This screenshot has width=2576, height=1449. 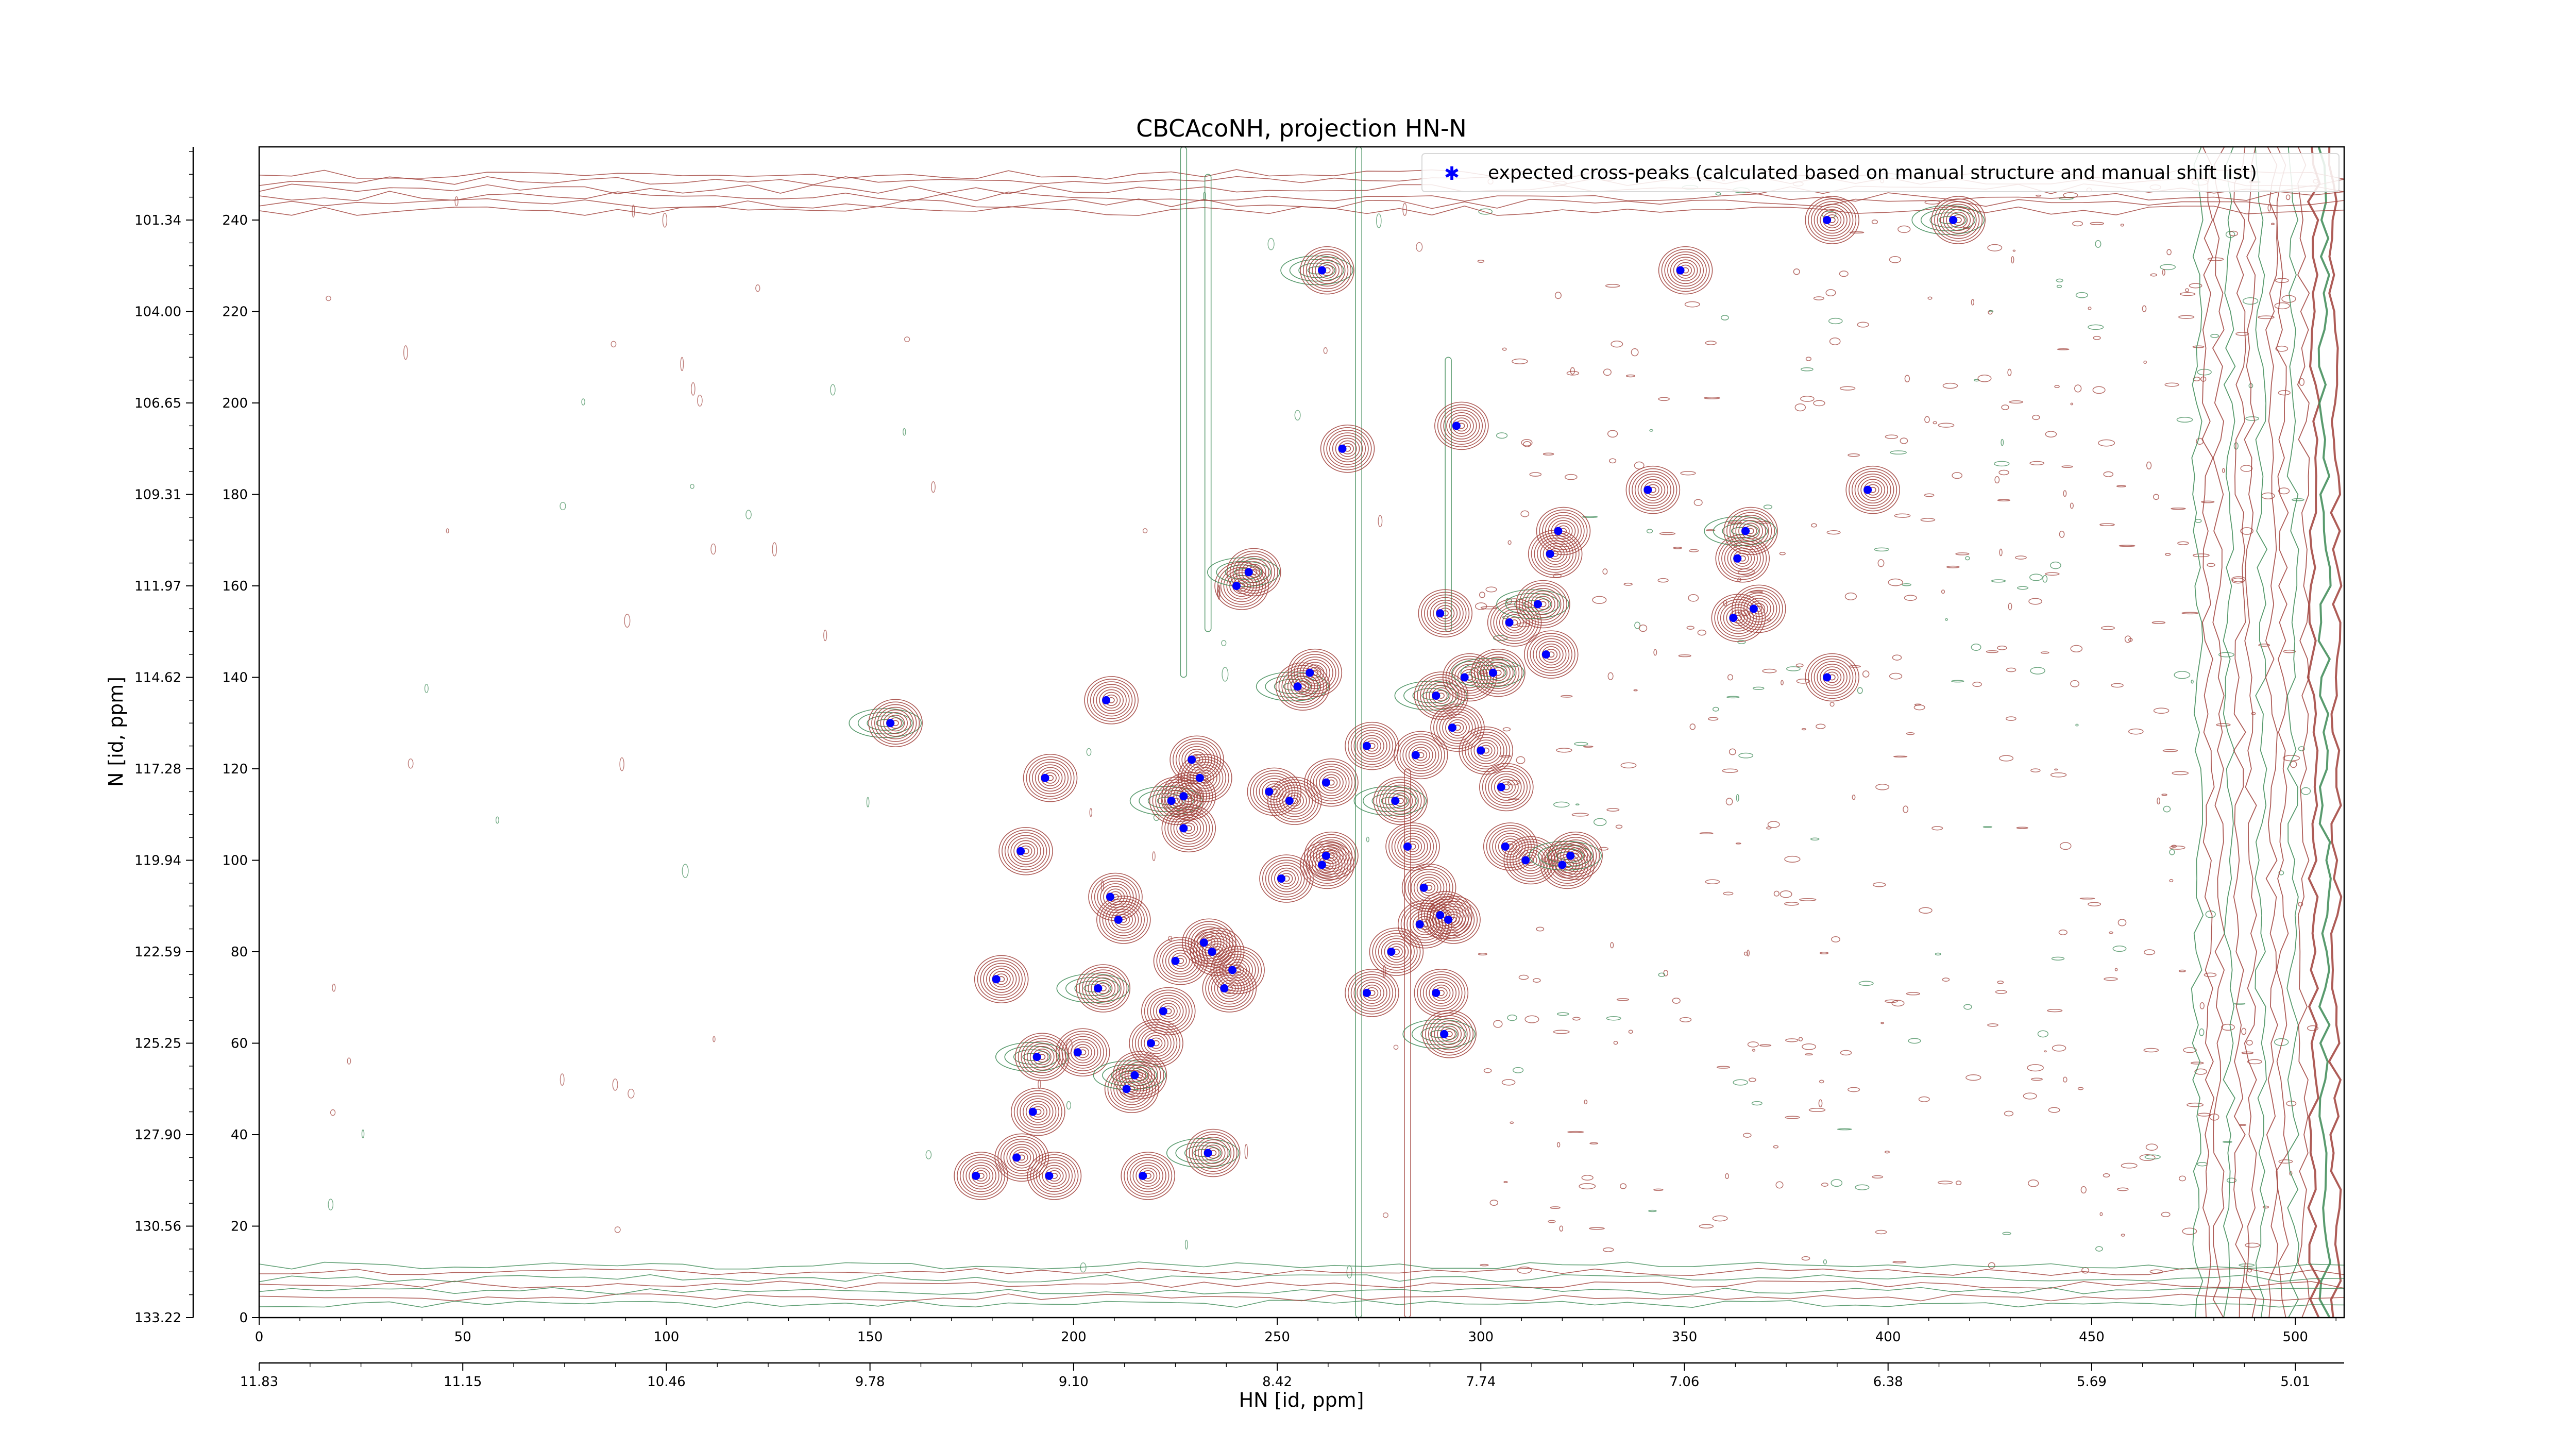 I want to click on x-ppm-tick-label: 11.15, so click(x=463, y=1382).